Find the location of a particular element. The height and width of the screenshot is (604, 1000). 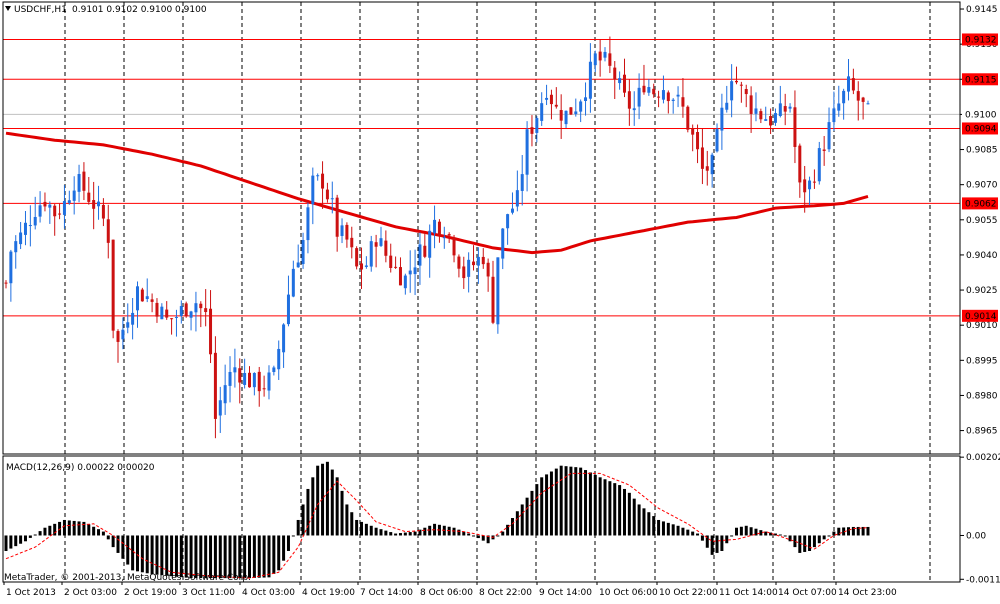

macd-tick-label-0: 0.00202 is located at coordinates (983, 458).